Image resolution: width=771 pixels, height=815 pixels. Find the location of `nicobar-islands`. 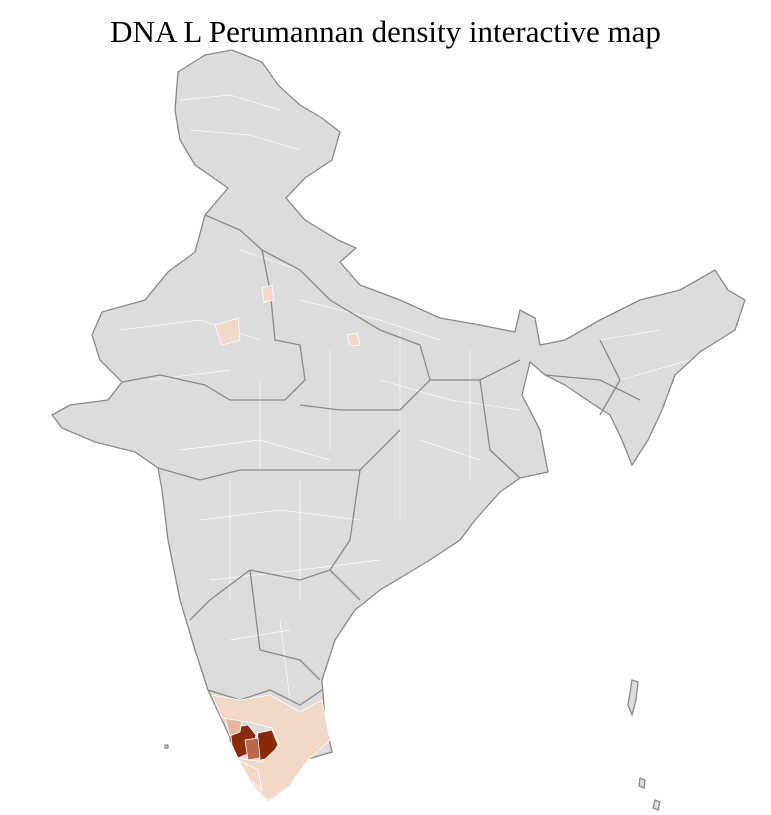

nicobar-islands is located at coordinates (649, 794).